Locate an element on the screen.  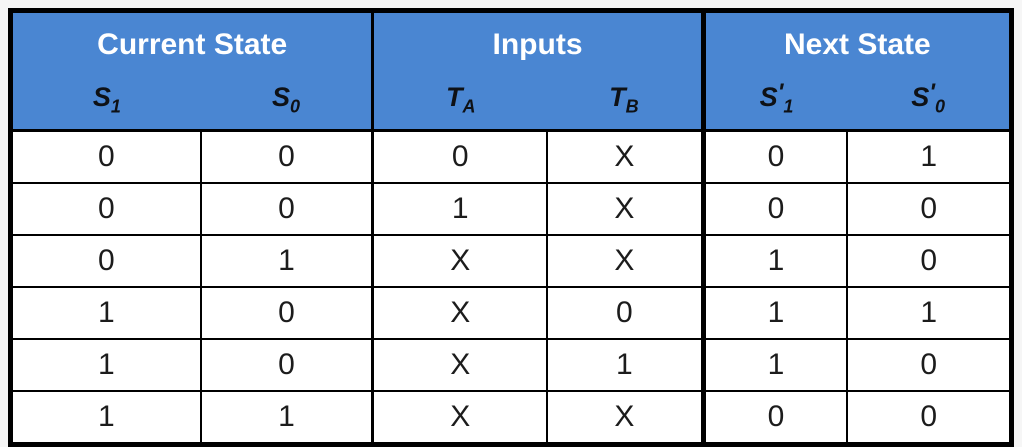
column-header-tb: TB is located at coordinates (625, 100).